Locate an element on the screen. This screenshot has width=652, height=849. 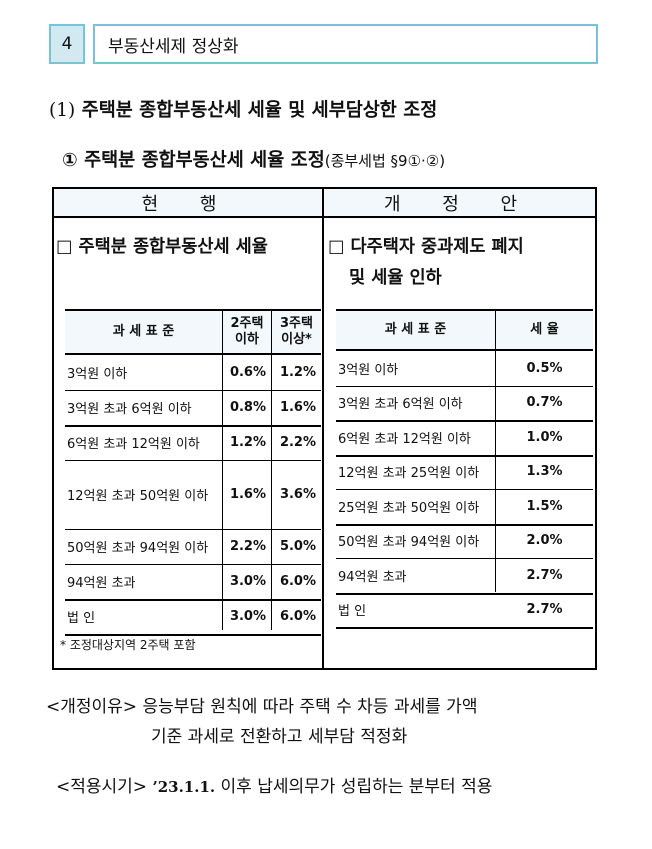
table-cell-rate: 0.7% is located at coordinates (544, 403).